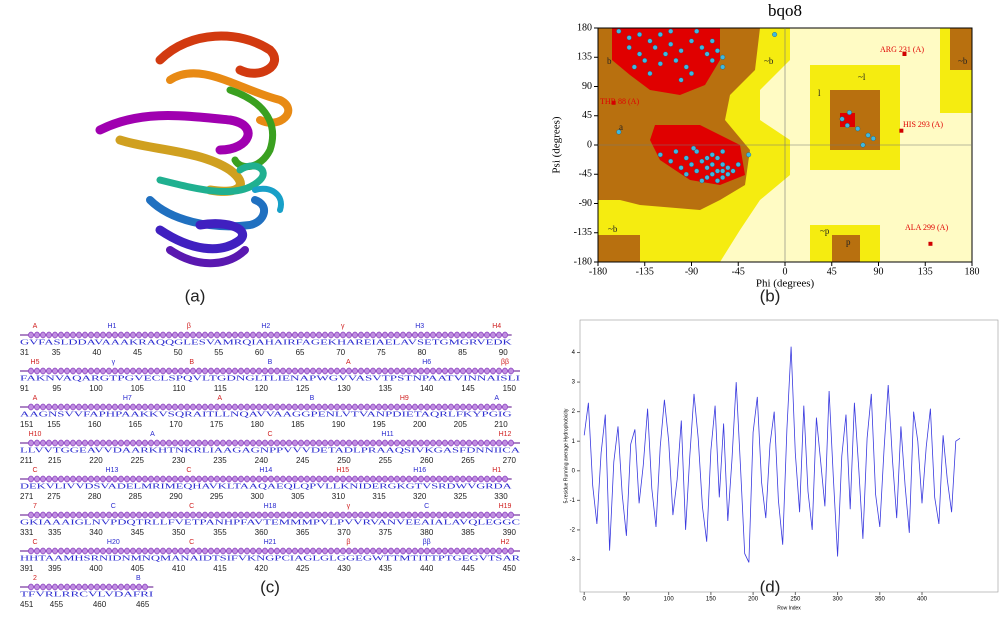 This screenshot has width=1000, height=626. I want to click on residue-number: 95, so click(56, 388).